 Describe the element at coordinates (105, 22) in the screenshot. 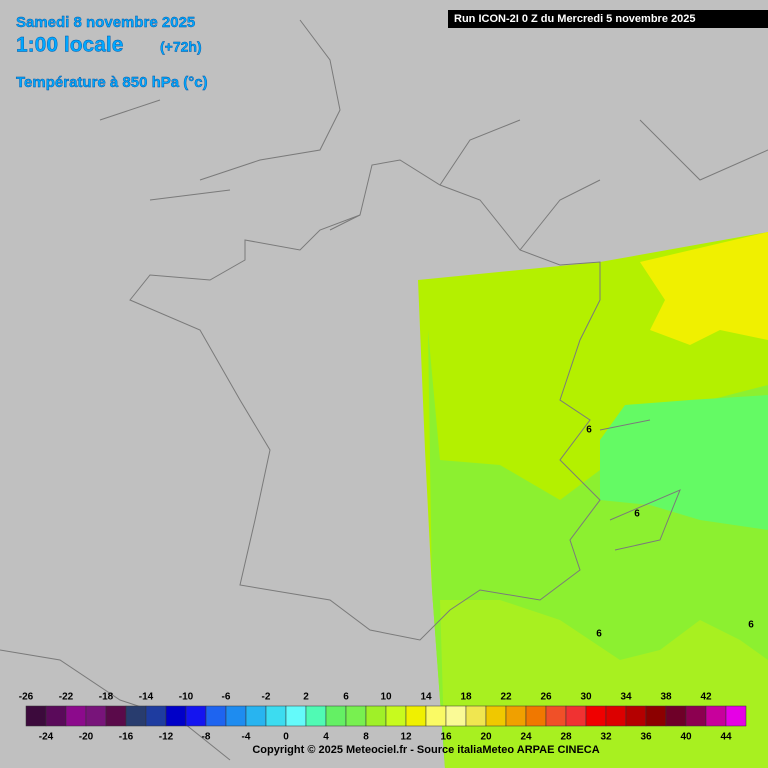

I see `date: Samedi 8 novembre 2025` at that location.